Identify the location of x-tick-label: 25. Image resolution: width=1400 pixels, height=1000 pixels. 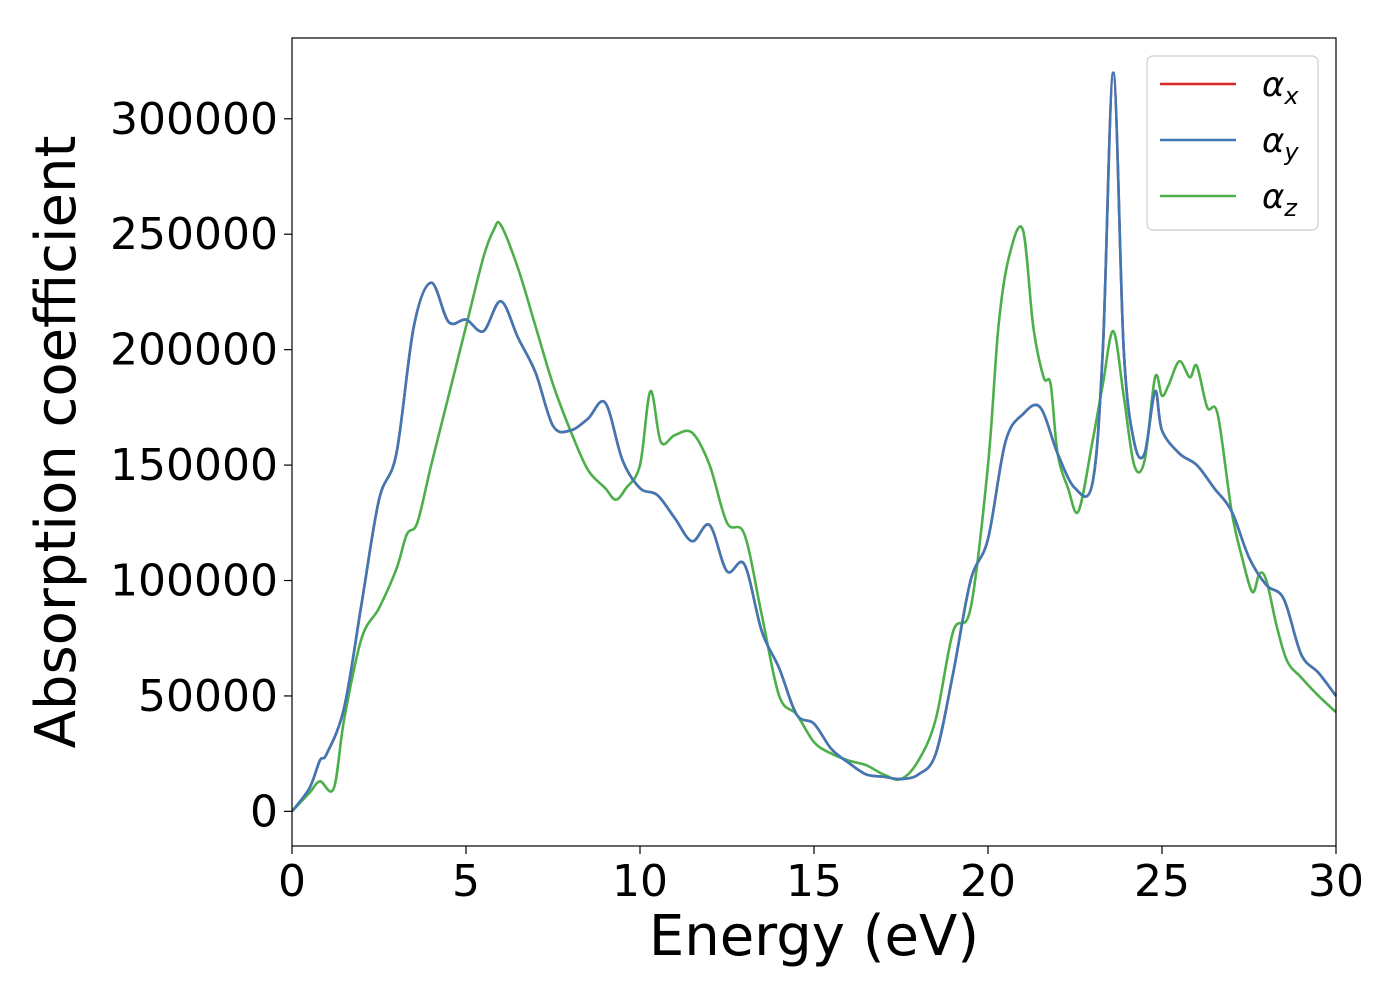
(1162, 881).